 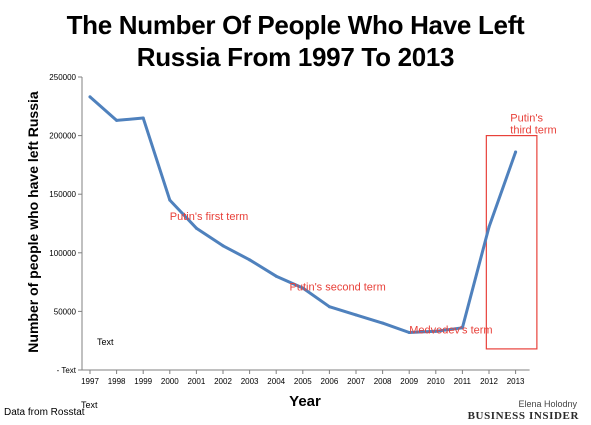 What do you see at coordinates (62, 136) in the screenshot?
I see `y-tick-label: 200000` at bounding box center [62, 136].